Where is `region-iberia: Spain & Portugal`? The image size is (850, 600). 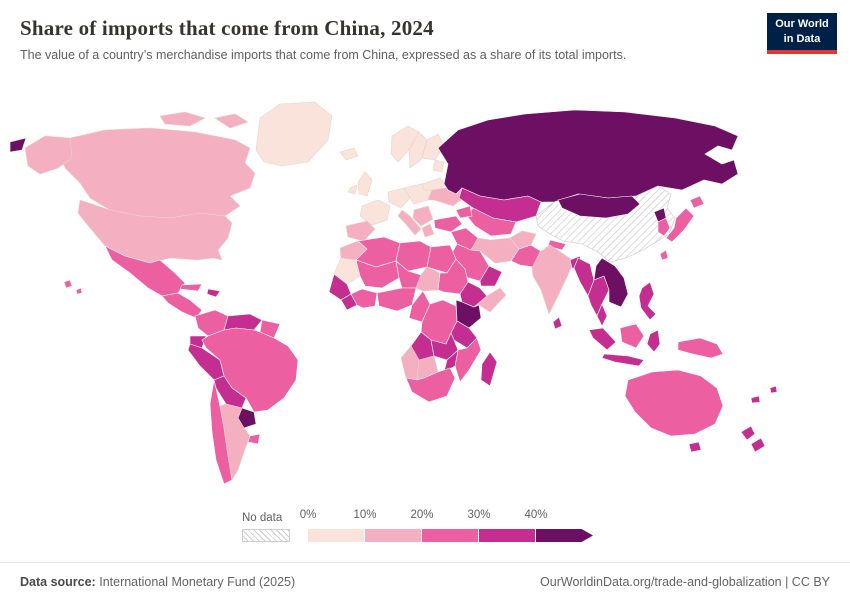
region-iberia: Spain & Portugal is located at coordinates (360, 231).